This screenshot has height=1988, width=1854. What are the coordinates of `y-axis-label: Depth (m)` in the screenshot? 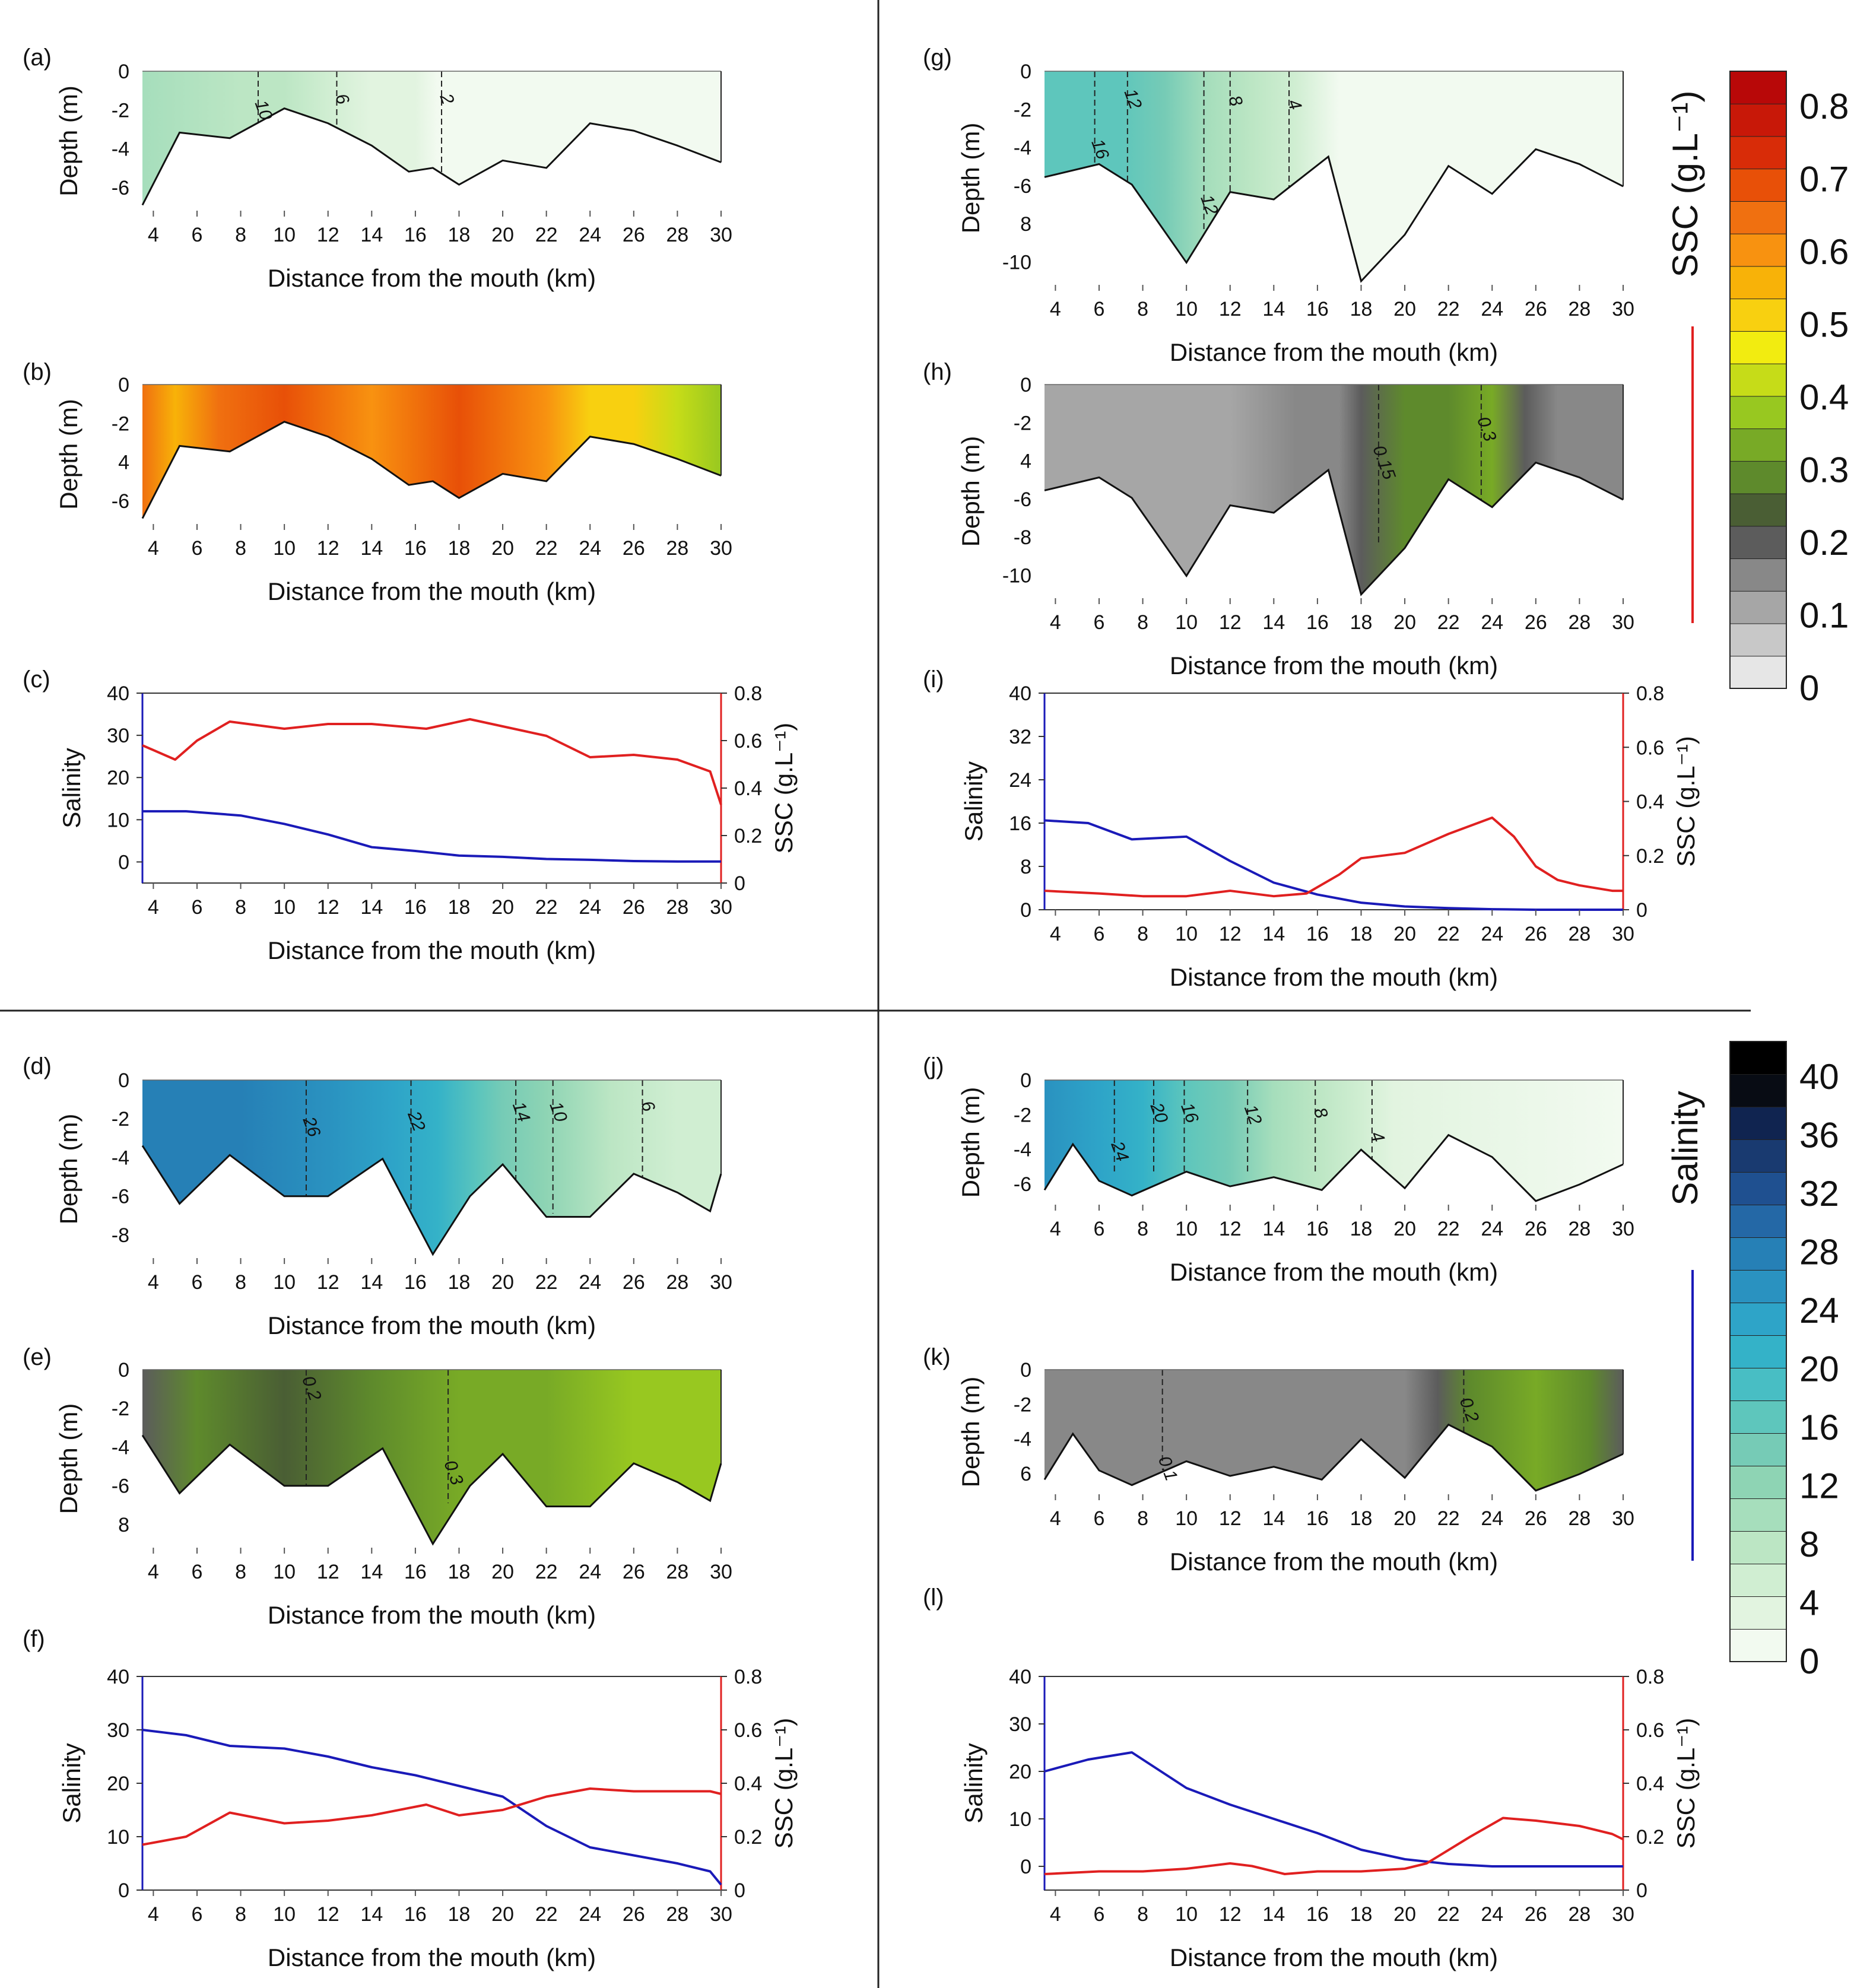 It's located at (68, 1170).